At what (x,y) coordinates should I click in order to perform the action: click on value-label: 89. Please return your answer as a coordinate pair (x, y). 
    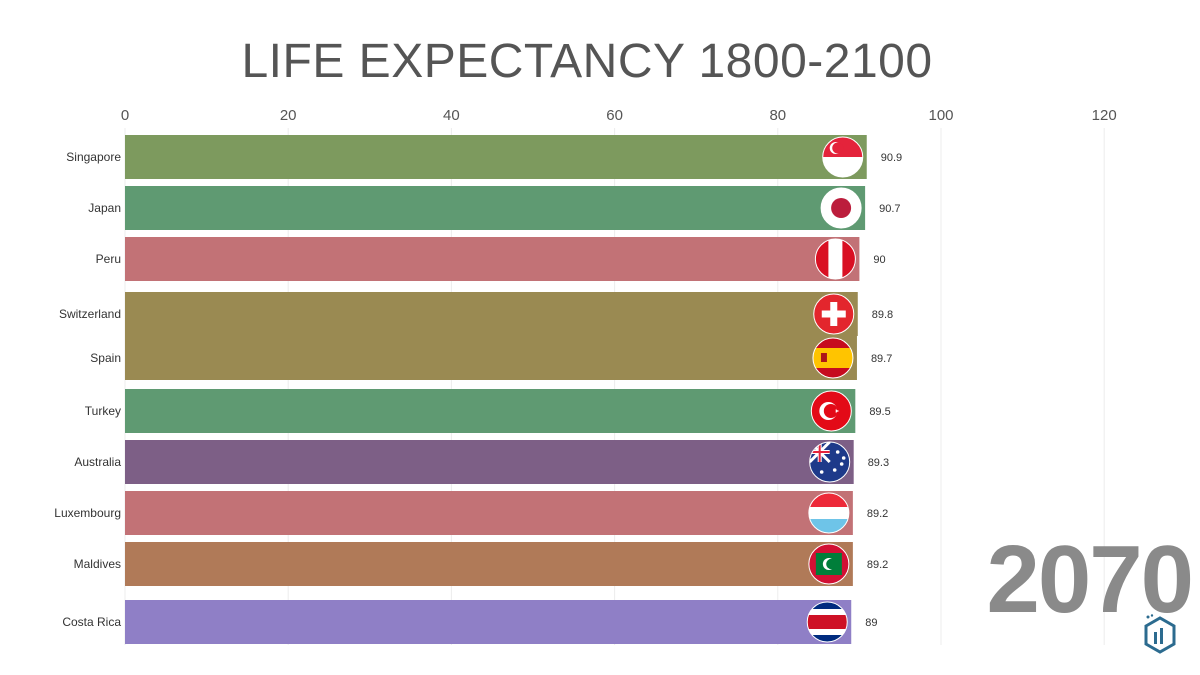
    Looking at the image, I should click on (871, 623).